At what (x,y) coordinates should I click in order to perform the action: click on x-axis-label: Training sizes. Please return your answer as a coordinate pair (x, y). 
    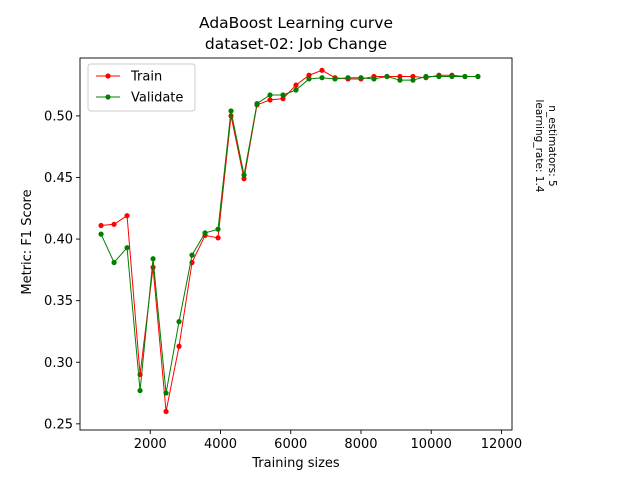
    Looking at the image, I should click on (295, 463).